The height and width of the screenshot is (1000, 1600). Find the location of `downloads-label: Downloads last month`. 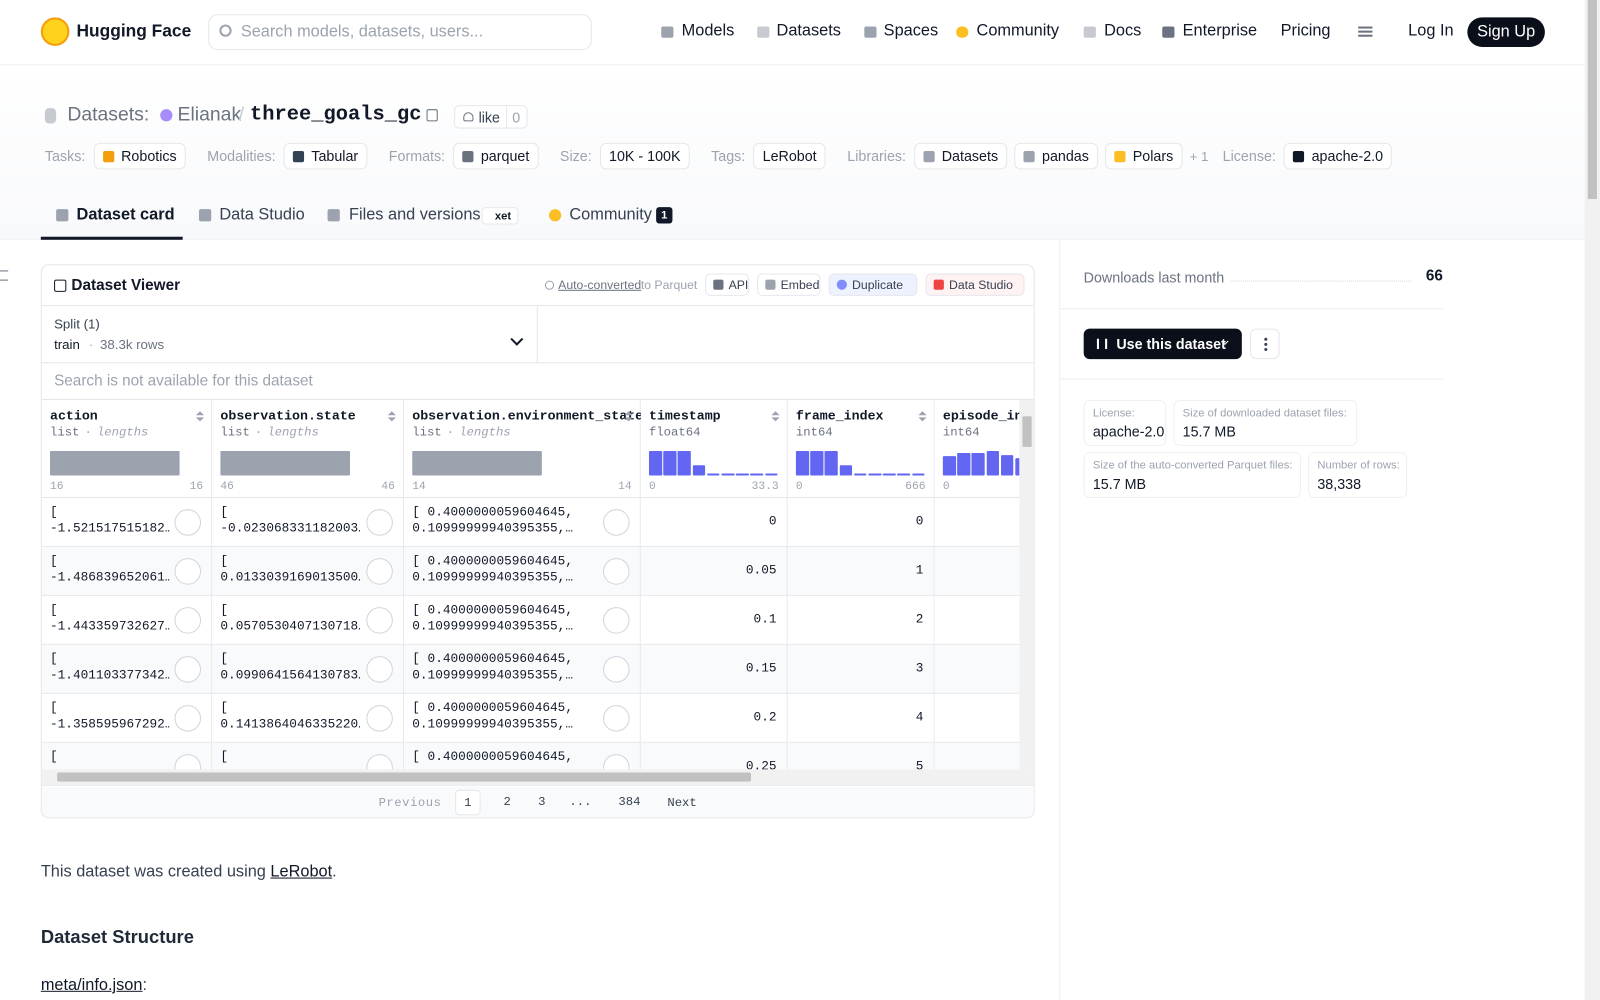

downloads-label: Downloads last month is located at coordinates (1154, 277).